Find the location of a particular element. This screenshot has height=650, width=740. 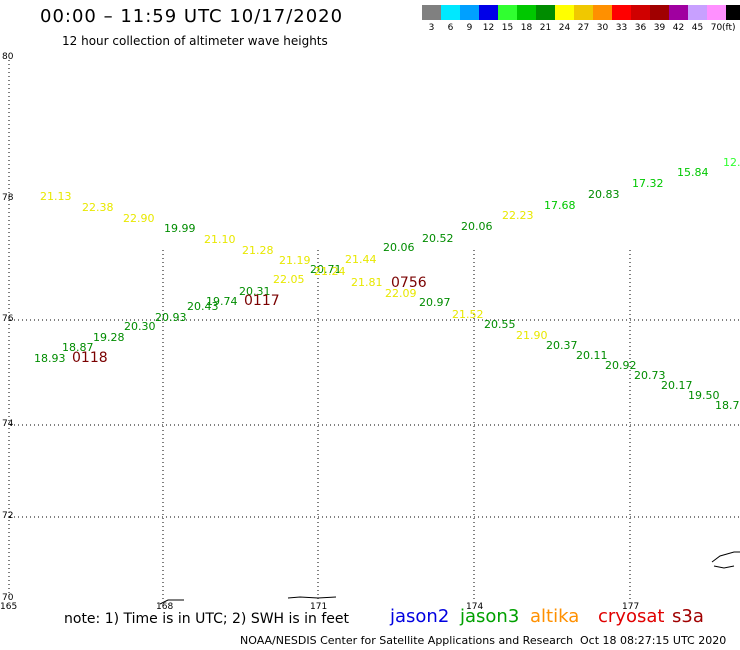

legend-label: 24 is located at coordinates (564, 28).